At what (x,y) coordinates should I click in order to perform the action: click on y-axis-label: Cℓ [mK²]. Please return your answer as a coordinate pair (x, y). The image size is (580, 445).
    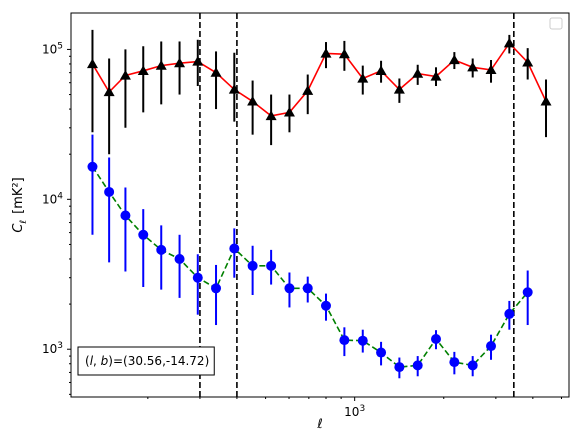
    Looking at the image, I should click on (20, 204).